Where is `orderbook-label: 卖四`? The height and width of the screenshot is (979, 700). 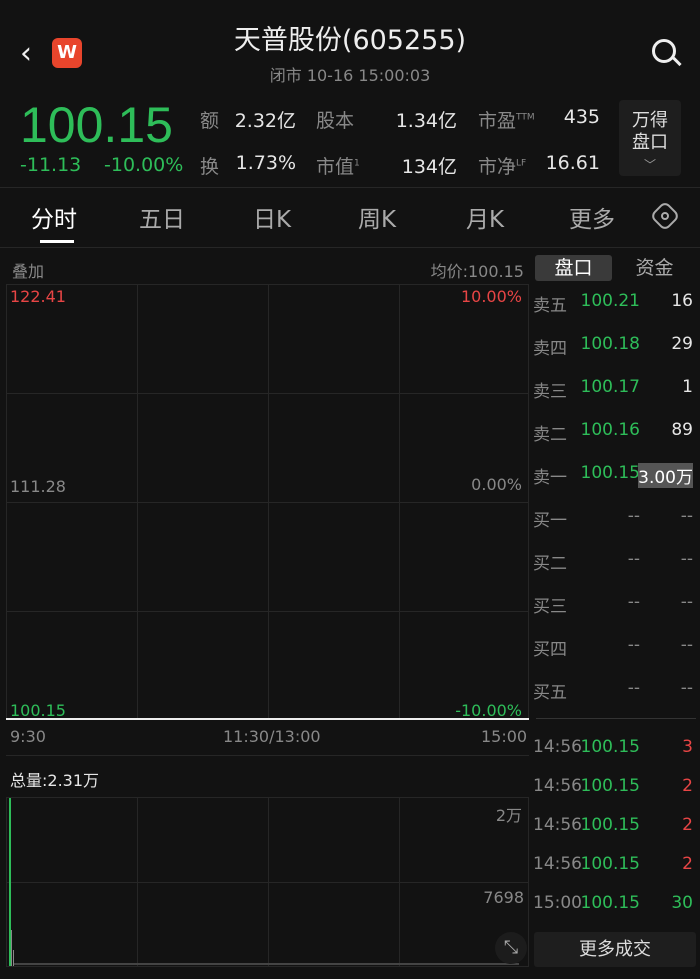
orderbook-label: 卖四 is located at coordinates (550, 349).